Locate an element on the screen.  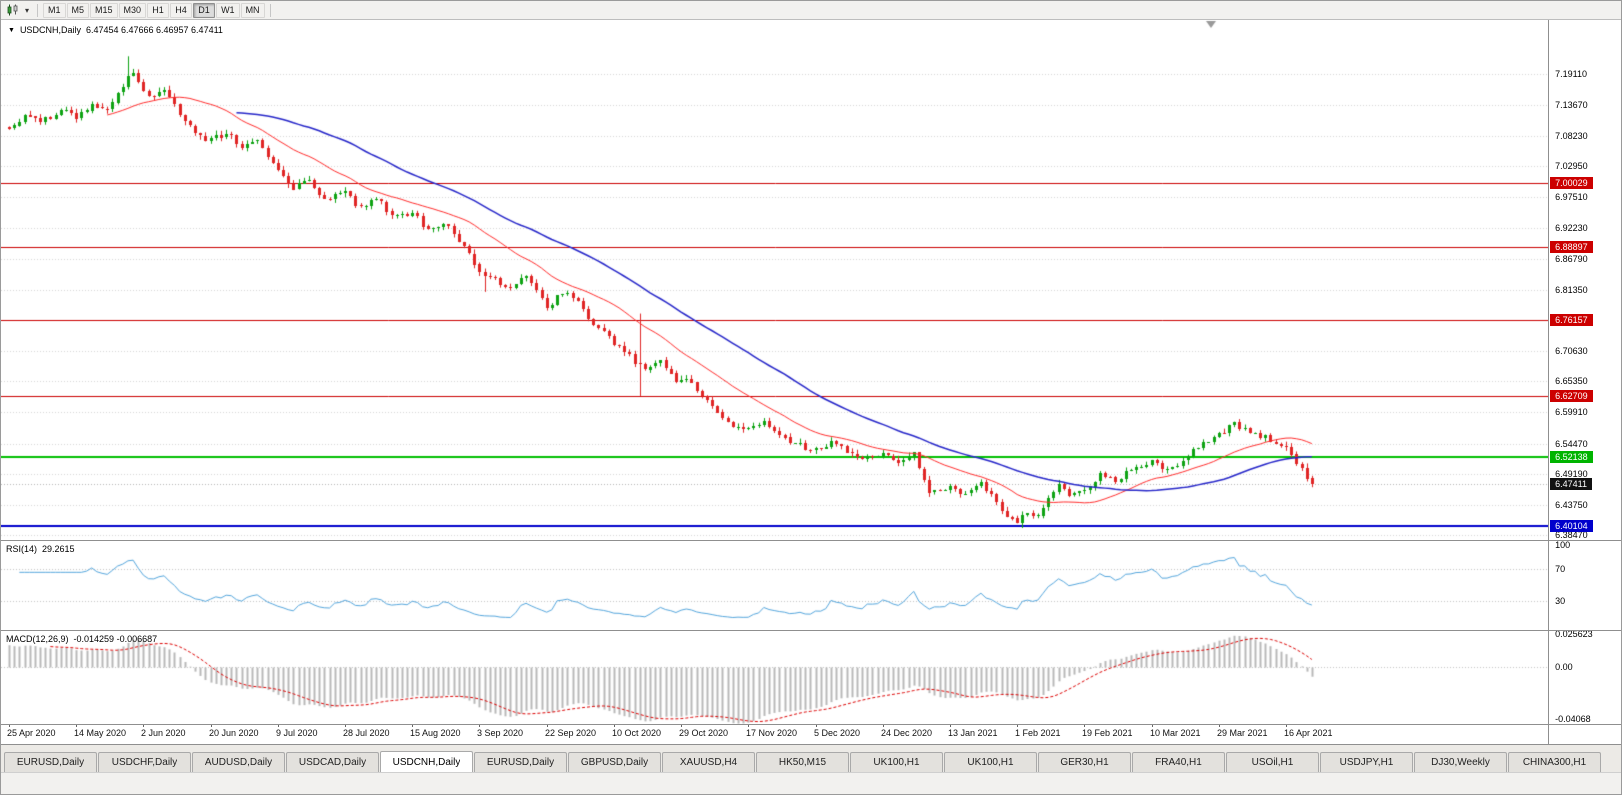
date-axis-label: 3 Sep 2020 is located at coordinates (500, 733).